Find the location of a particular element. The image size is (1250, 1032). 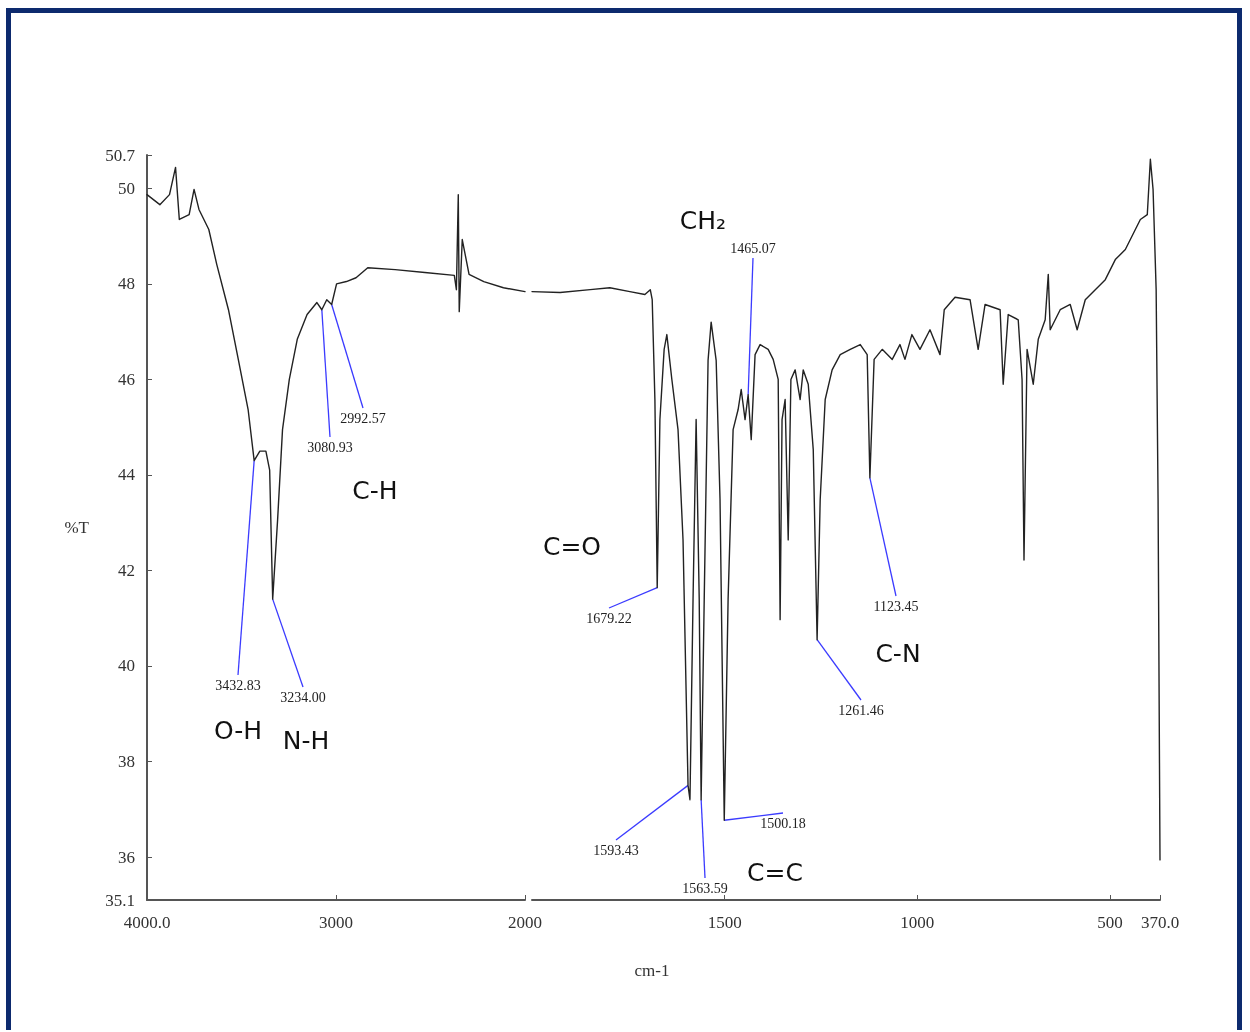

y-tick-label: 42 is located at coordinates (126, 570).